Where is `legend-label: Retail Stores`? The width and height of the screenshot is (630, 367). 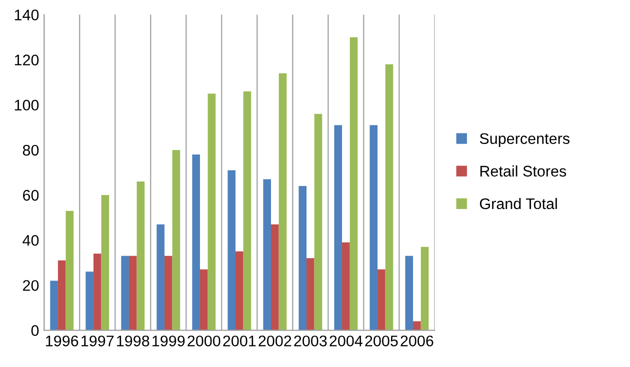 legend-label: Retail Stores is located at coordinates (523, 171).